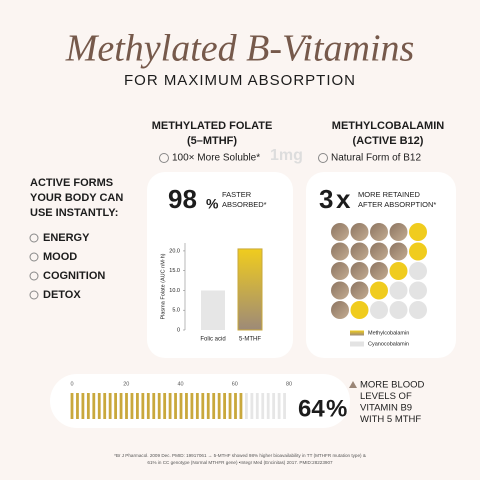 Image resolution: width=480 pixels, height=480 pixels. Describe the element at coordinates (388, 126) in the screenshot. I see `cobalamin-heading: METHYLCOBALAMIN` at that location.